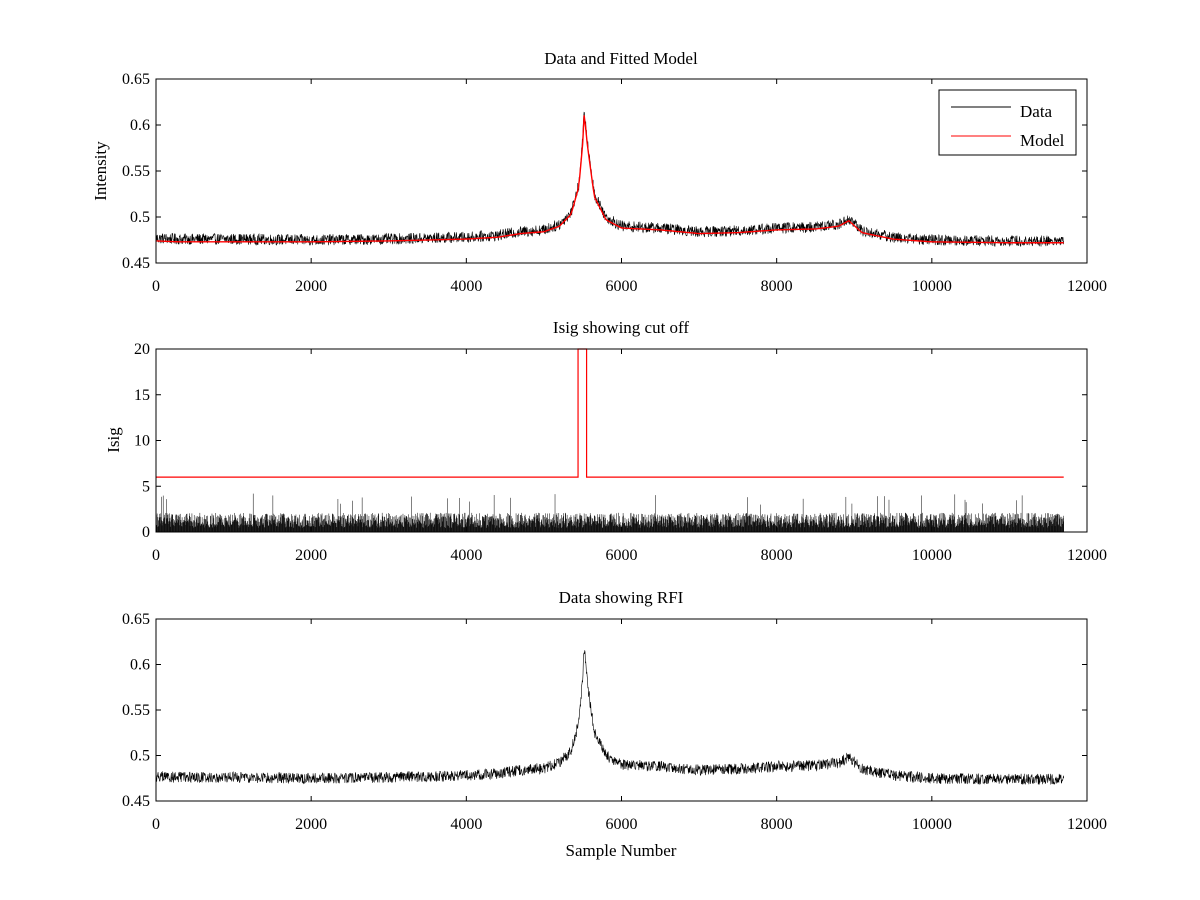 Image resolution: width=1200 pixels, height=900 pixels. I want to click on series-line-data, so click(610, 717).